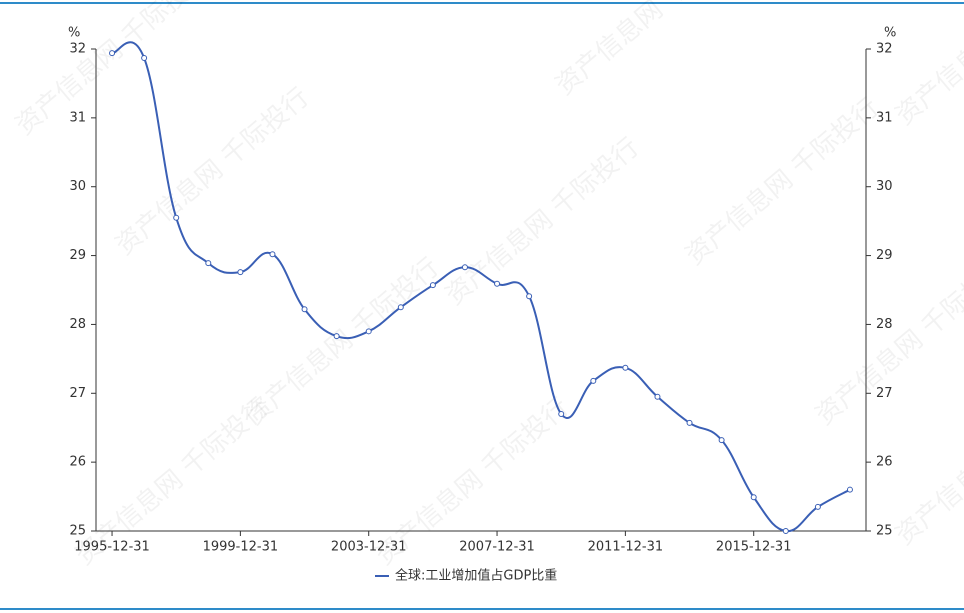 This screenshot has height=613, width=964. I want to click on legend-label: 全球:工业增加值占GDP比重, so click(476, 576).